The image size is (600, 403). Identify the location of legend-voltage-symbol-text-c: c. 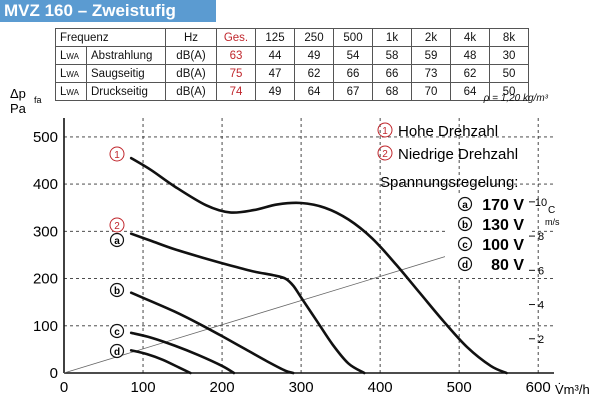
(465, 245).